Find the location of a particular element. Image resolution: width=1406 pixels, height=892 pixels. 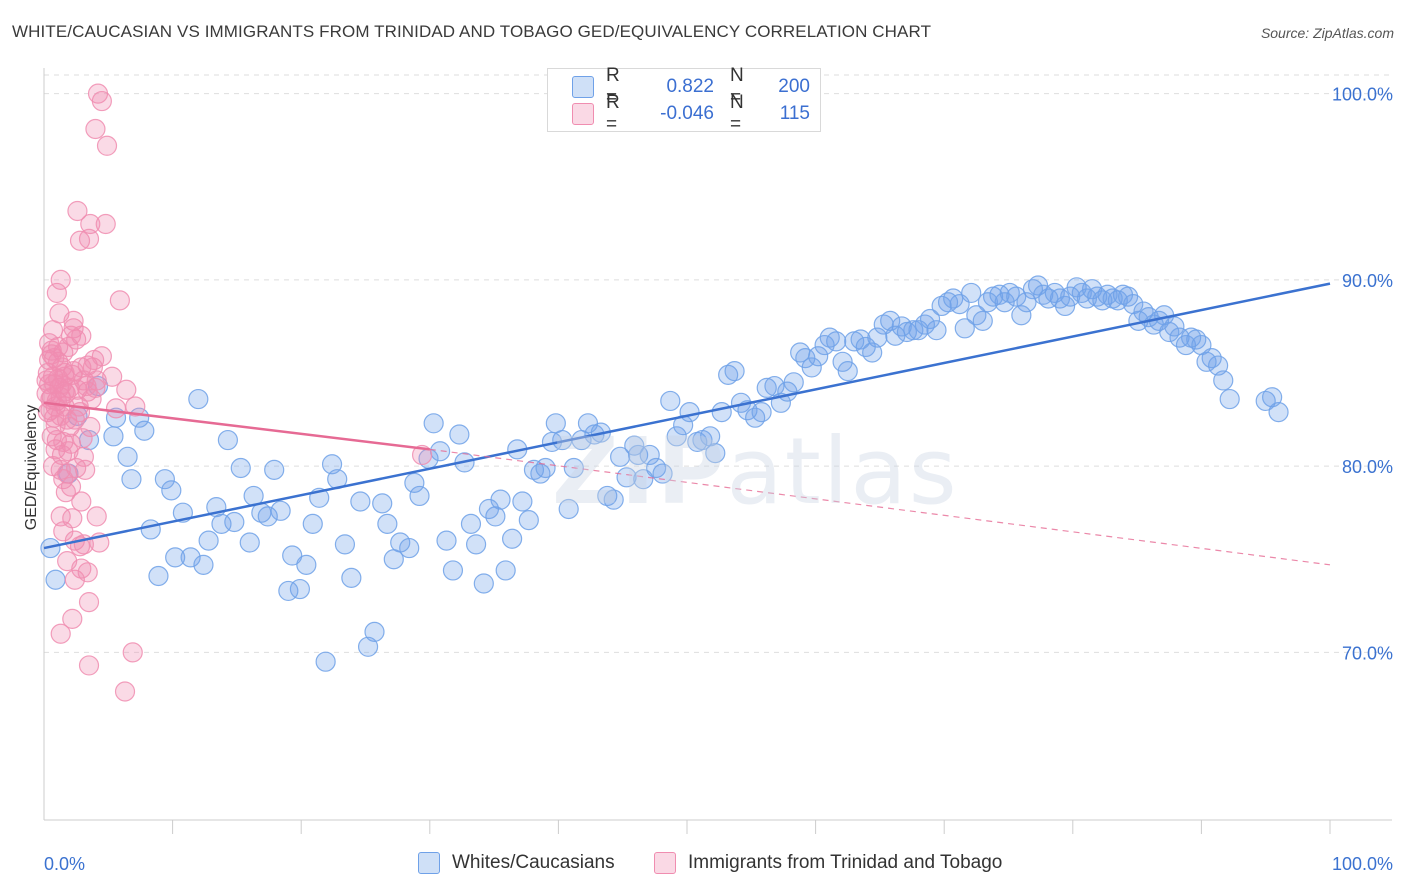

legend-row-trinidad: R = -0.046 N = 115 is located at coordinates (691, 113).